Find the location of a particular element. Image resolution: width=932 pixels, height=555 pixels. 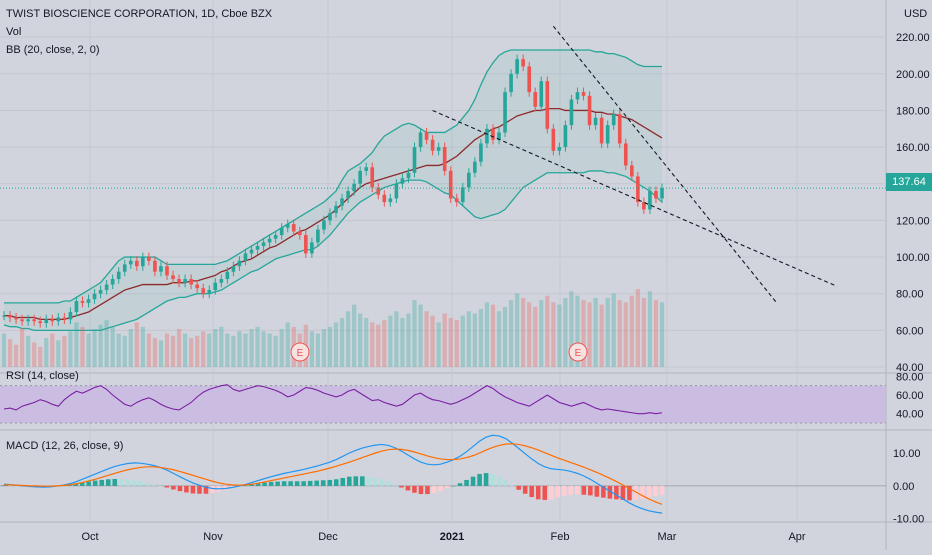

earnings-marker-nov: E is located at coordinates (300, 352).